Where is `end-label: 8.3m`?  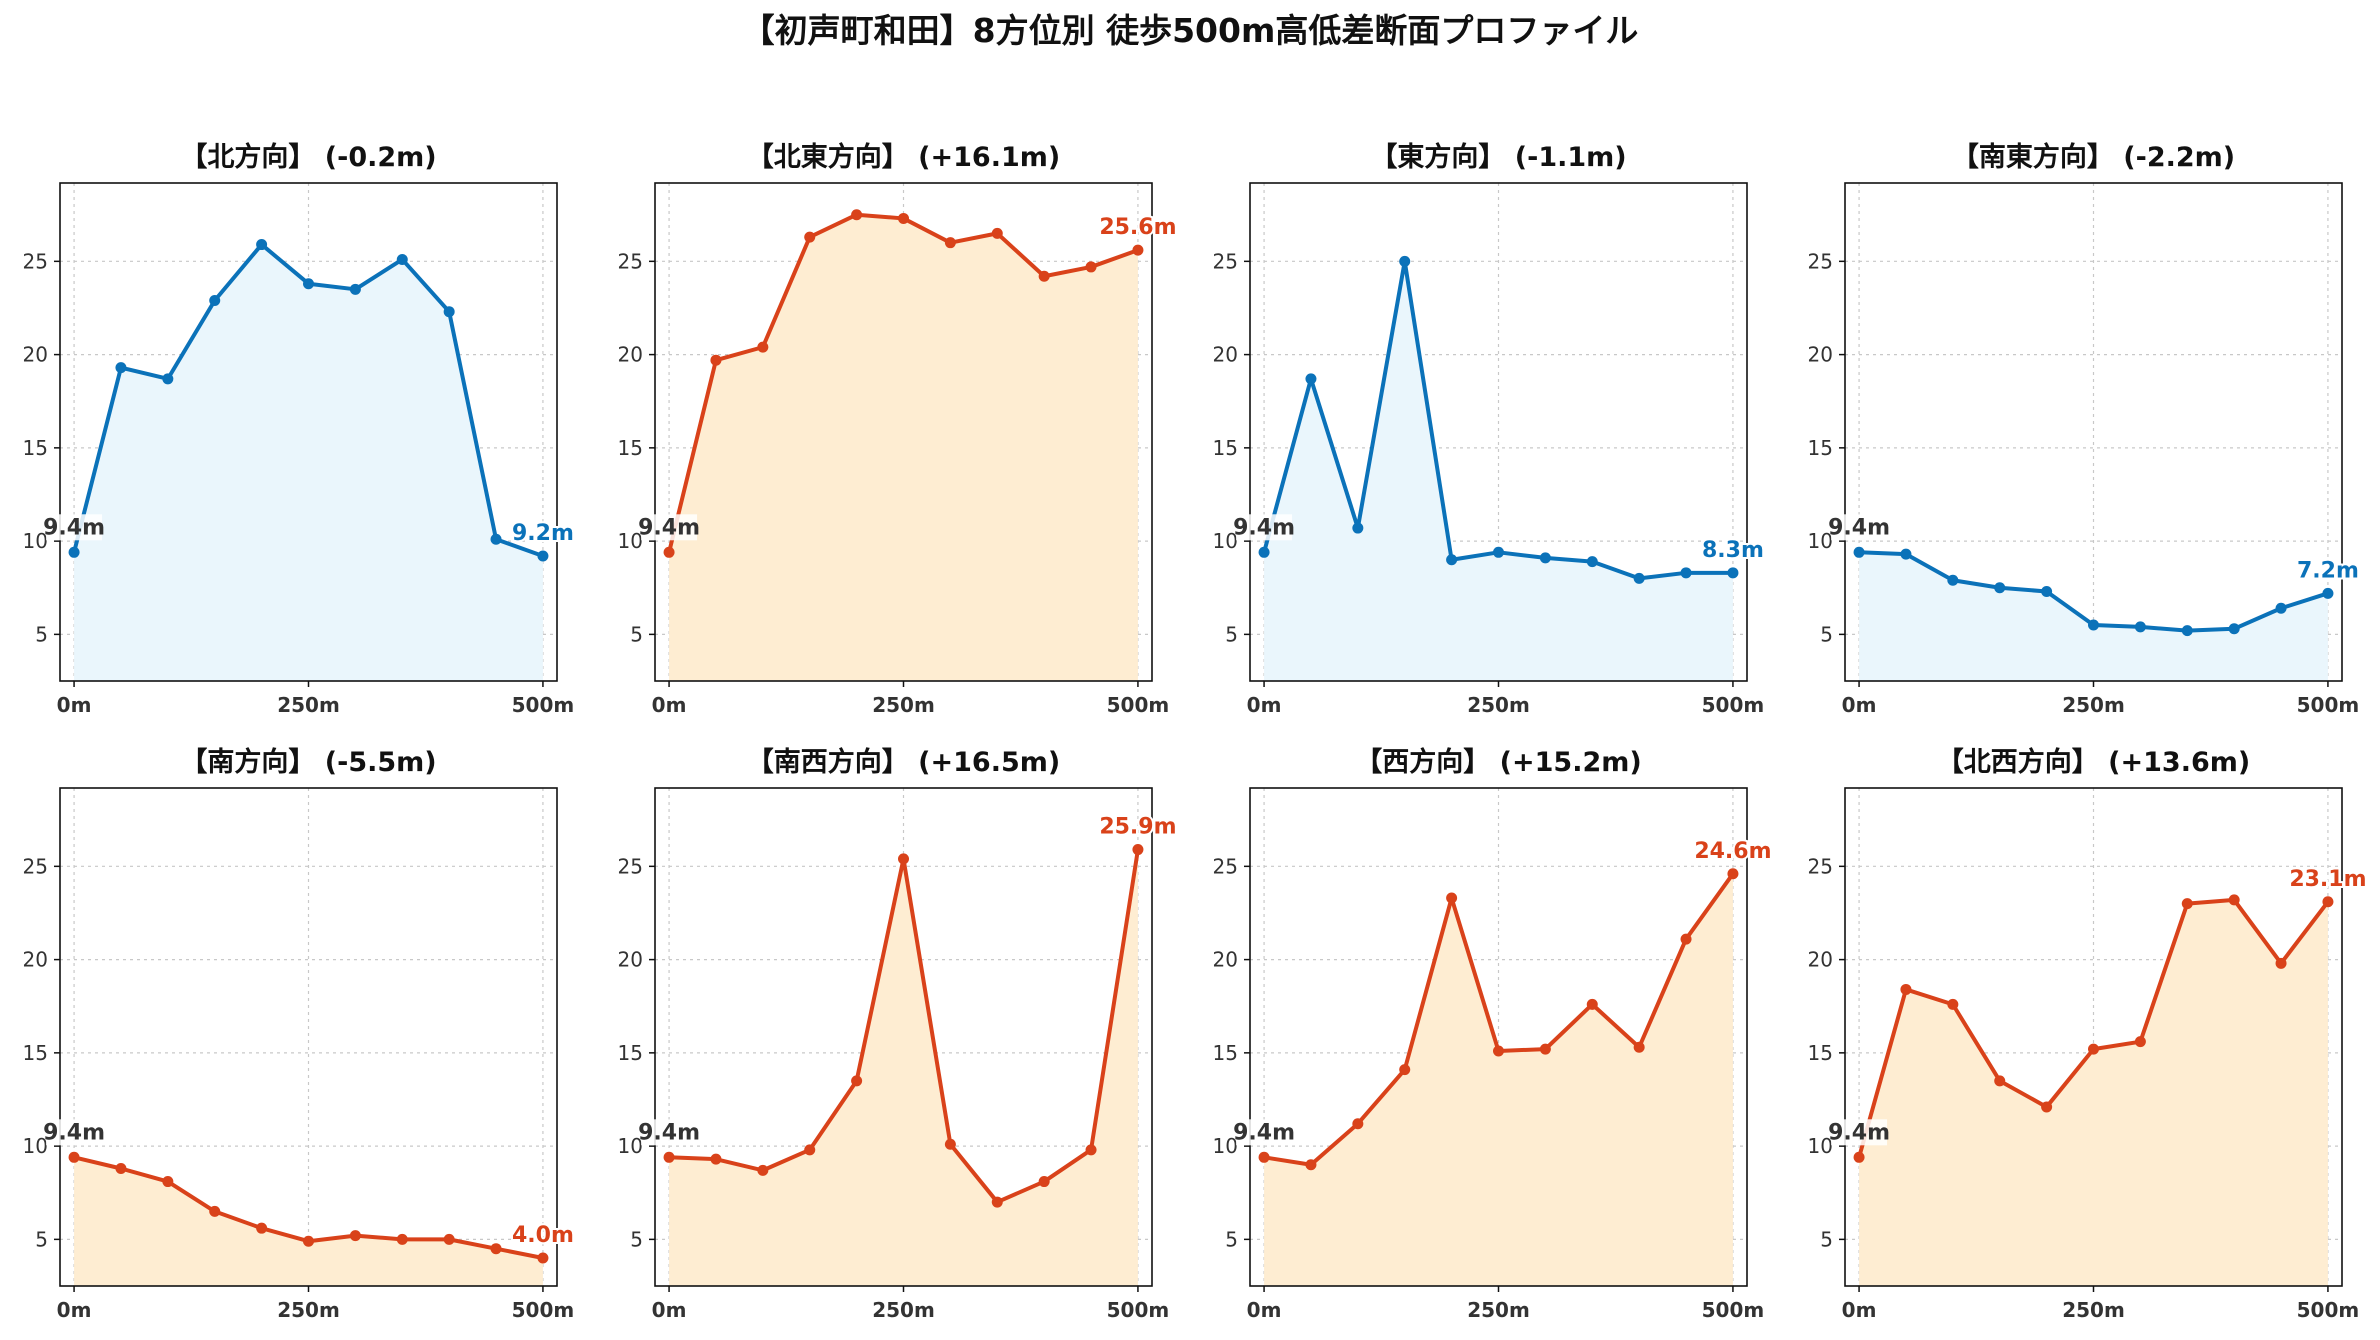 end-label: 8.3m is located at coordinates (1733, 550).